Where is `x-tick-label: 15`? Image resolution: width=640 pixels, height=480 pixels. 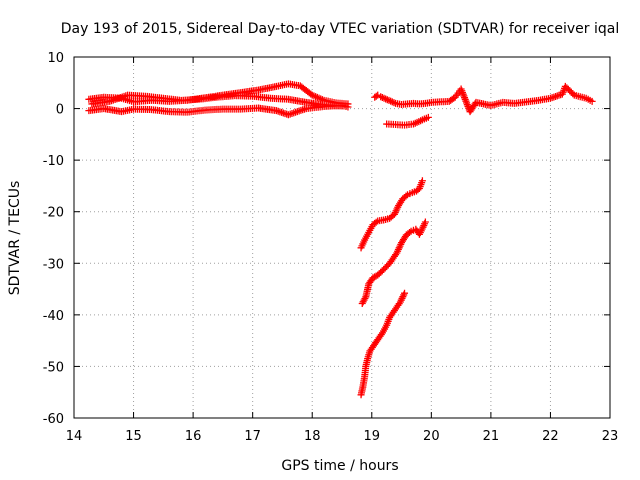 x-tick-label: 15 is located at coordinates (133, 436).